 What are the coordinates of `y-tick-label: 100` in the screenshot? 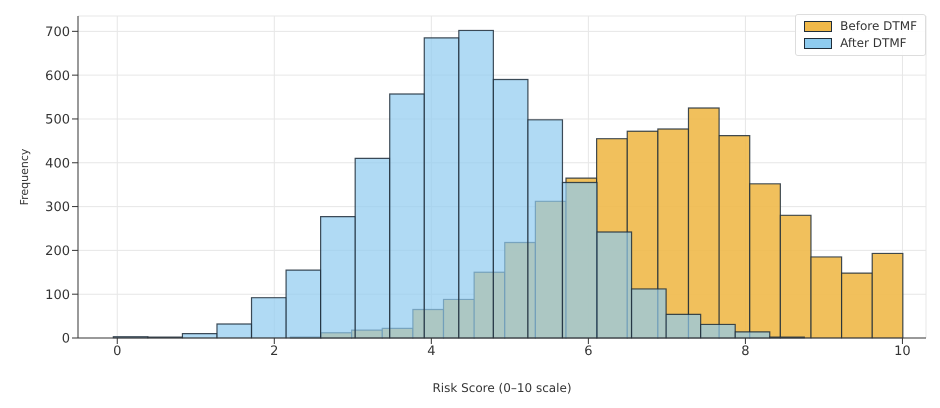 It's located at (57, 295).